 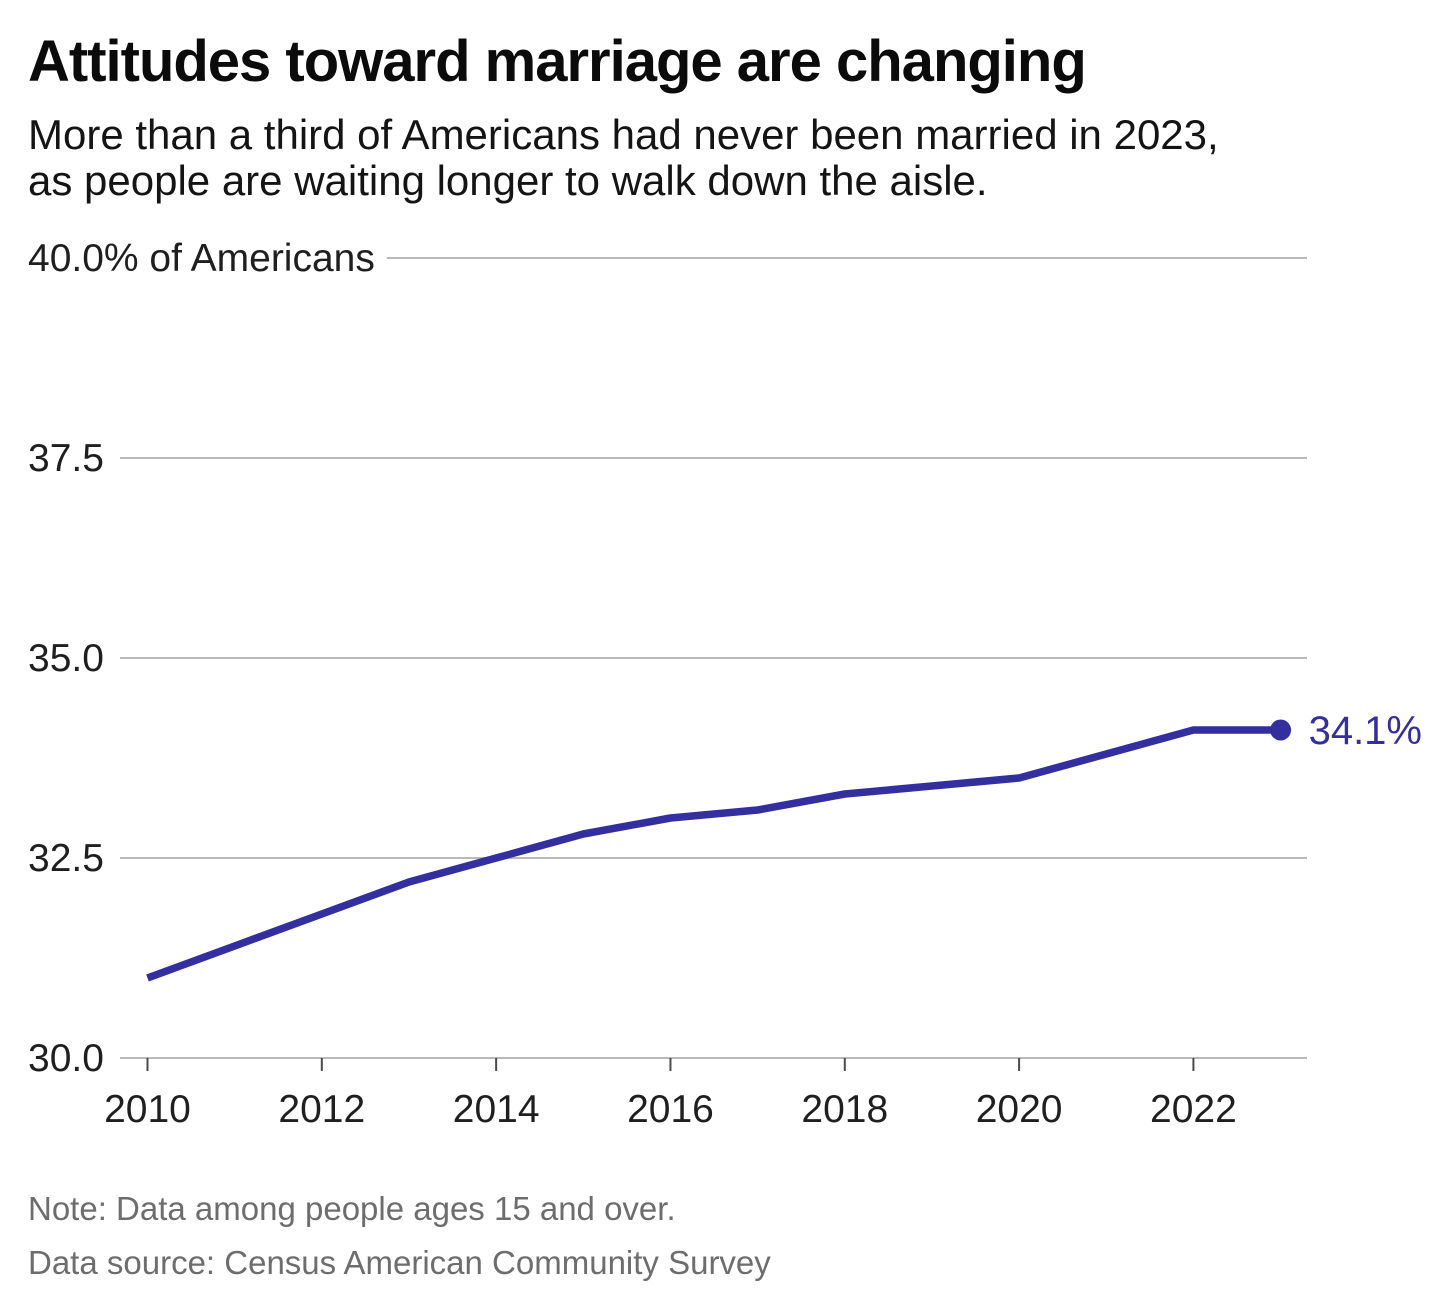 What do you see at coordinates (66, 1058) in the screenshot?
I see `y-axis-tick-label: 30.0` at bounding box center [66, 1058].